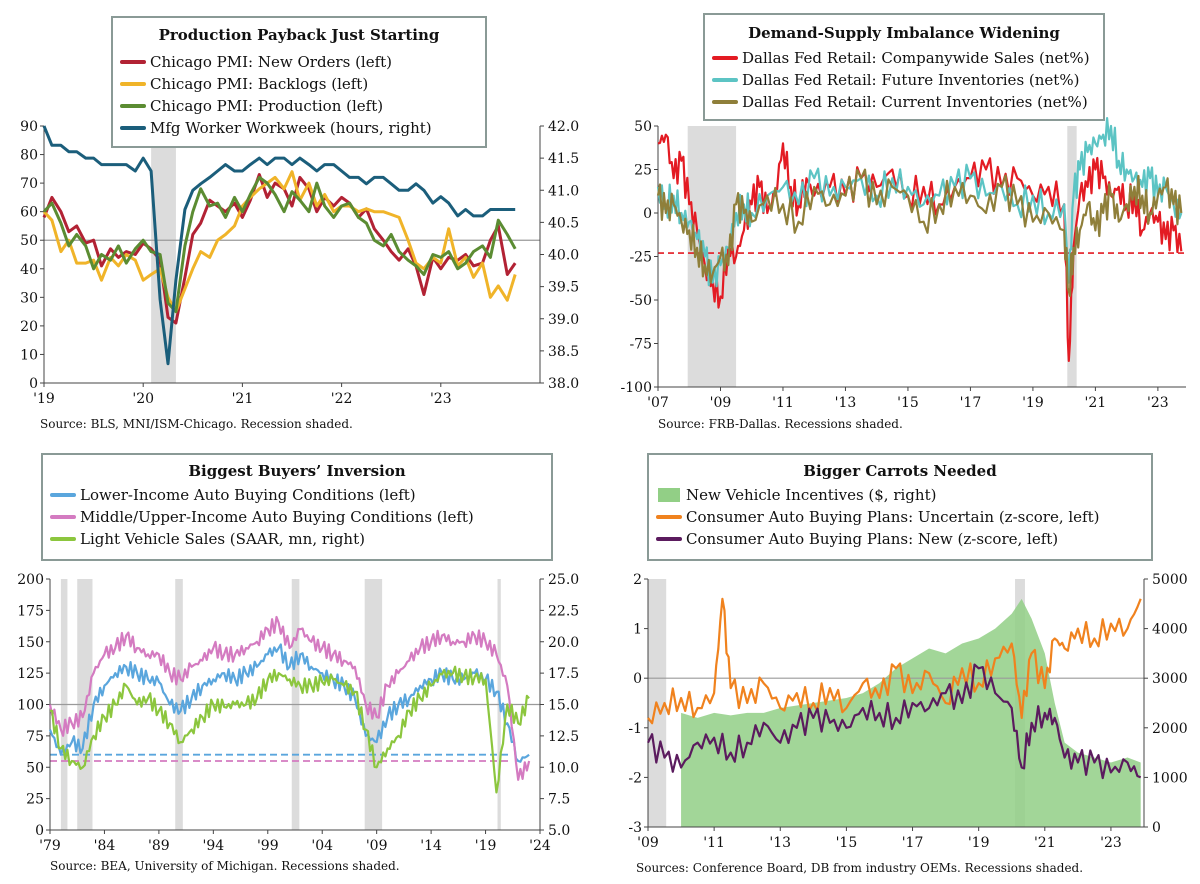  I want to click on x-tick-label: '14, so click(431, 846).